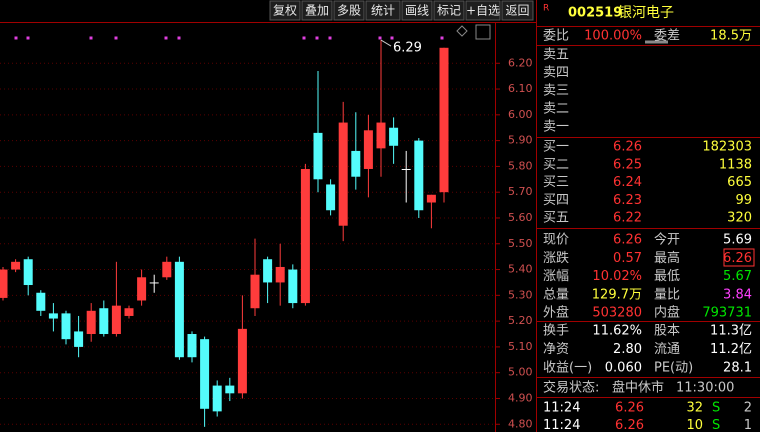  What do you see at coordinates (638, 388) in the screenshot?
I see `status-value: 盘中休市` at bounding box center [638, 388].